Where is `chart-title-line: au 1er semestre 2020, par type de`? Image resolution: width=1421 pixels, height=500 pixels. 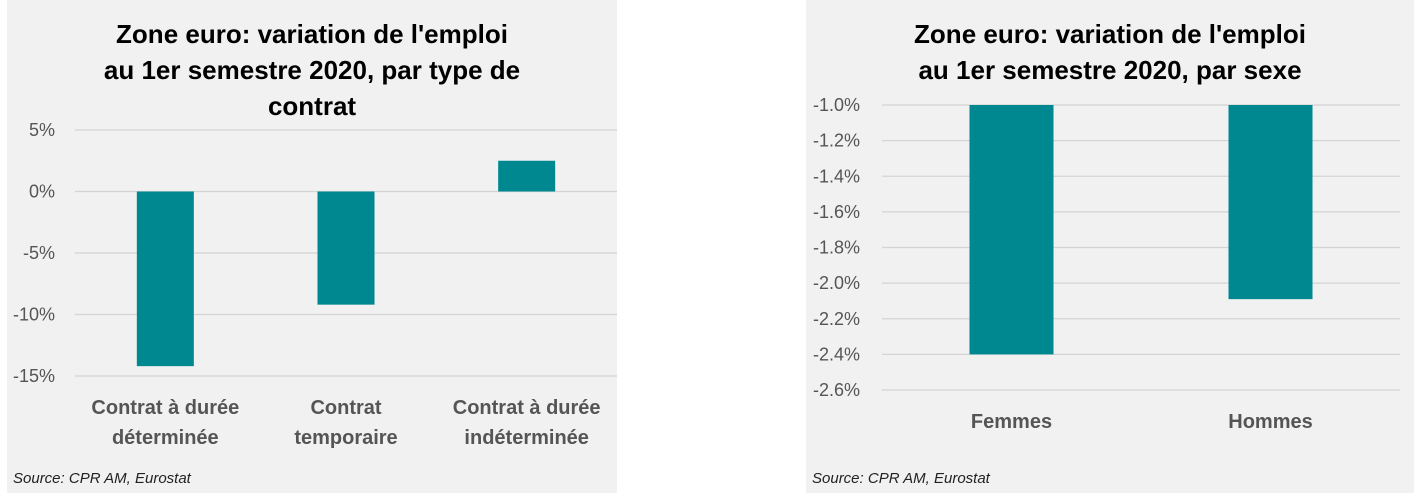 chart-title-line: au 1er semestre 2020, par type de is located at coordinates (312, 70).